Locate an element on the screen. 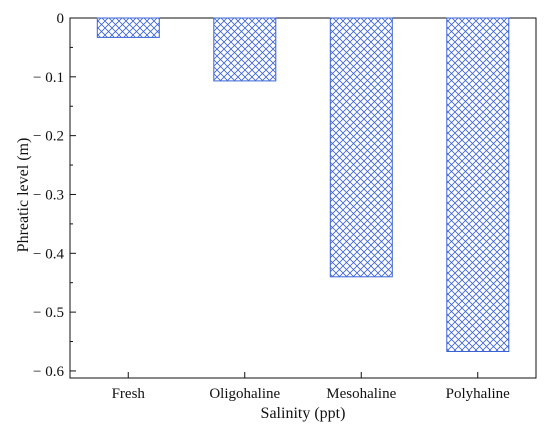  x-tick-label-mesohaline: Mesohaline is located at coordinates (361, 394).